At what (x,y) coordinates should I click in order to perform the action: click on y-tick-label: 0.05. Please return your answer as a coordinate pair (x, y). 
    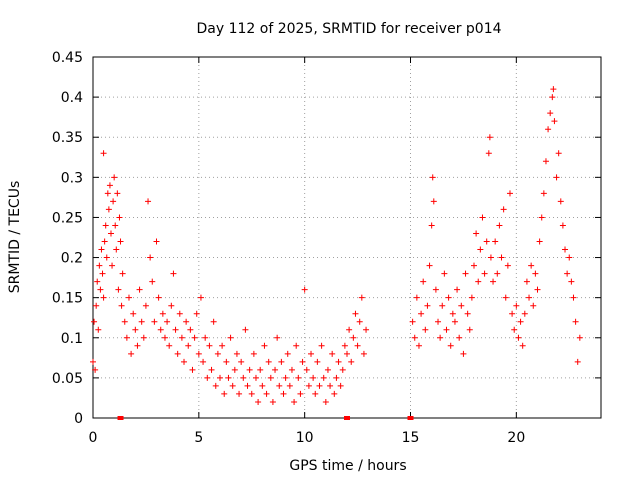
    Looking at the image, I should click on (67, 379).